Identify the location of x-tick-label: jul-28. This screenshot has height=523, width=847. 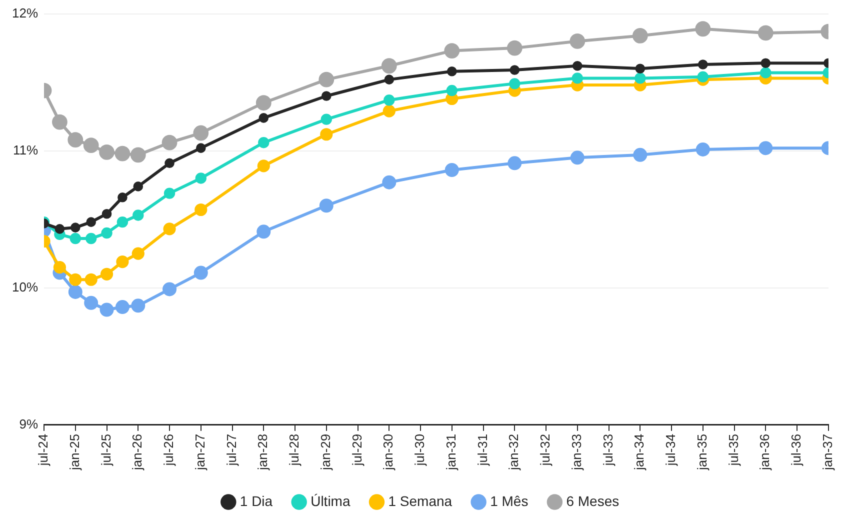
(294, 450).